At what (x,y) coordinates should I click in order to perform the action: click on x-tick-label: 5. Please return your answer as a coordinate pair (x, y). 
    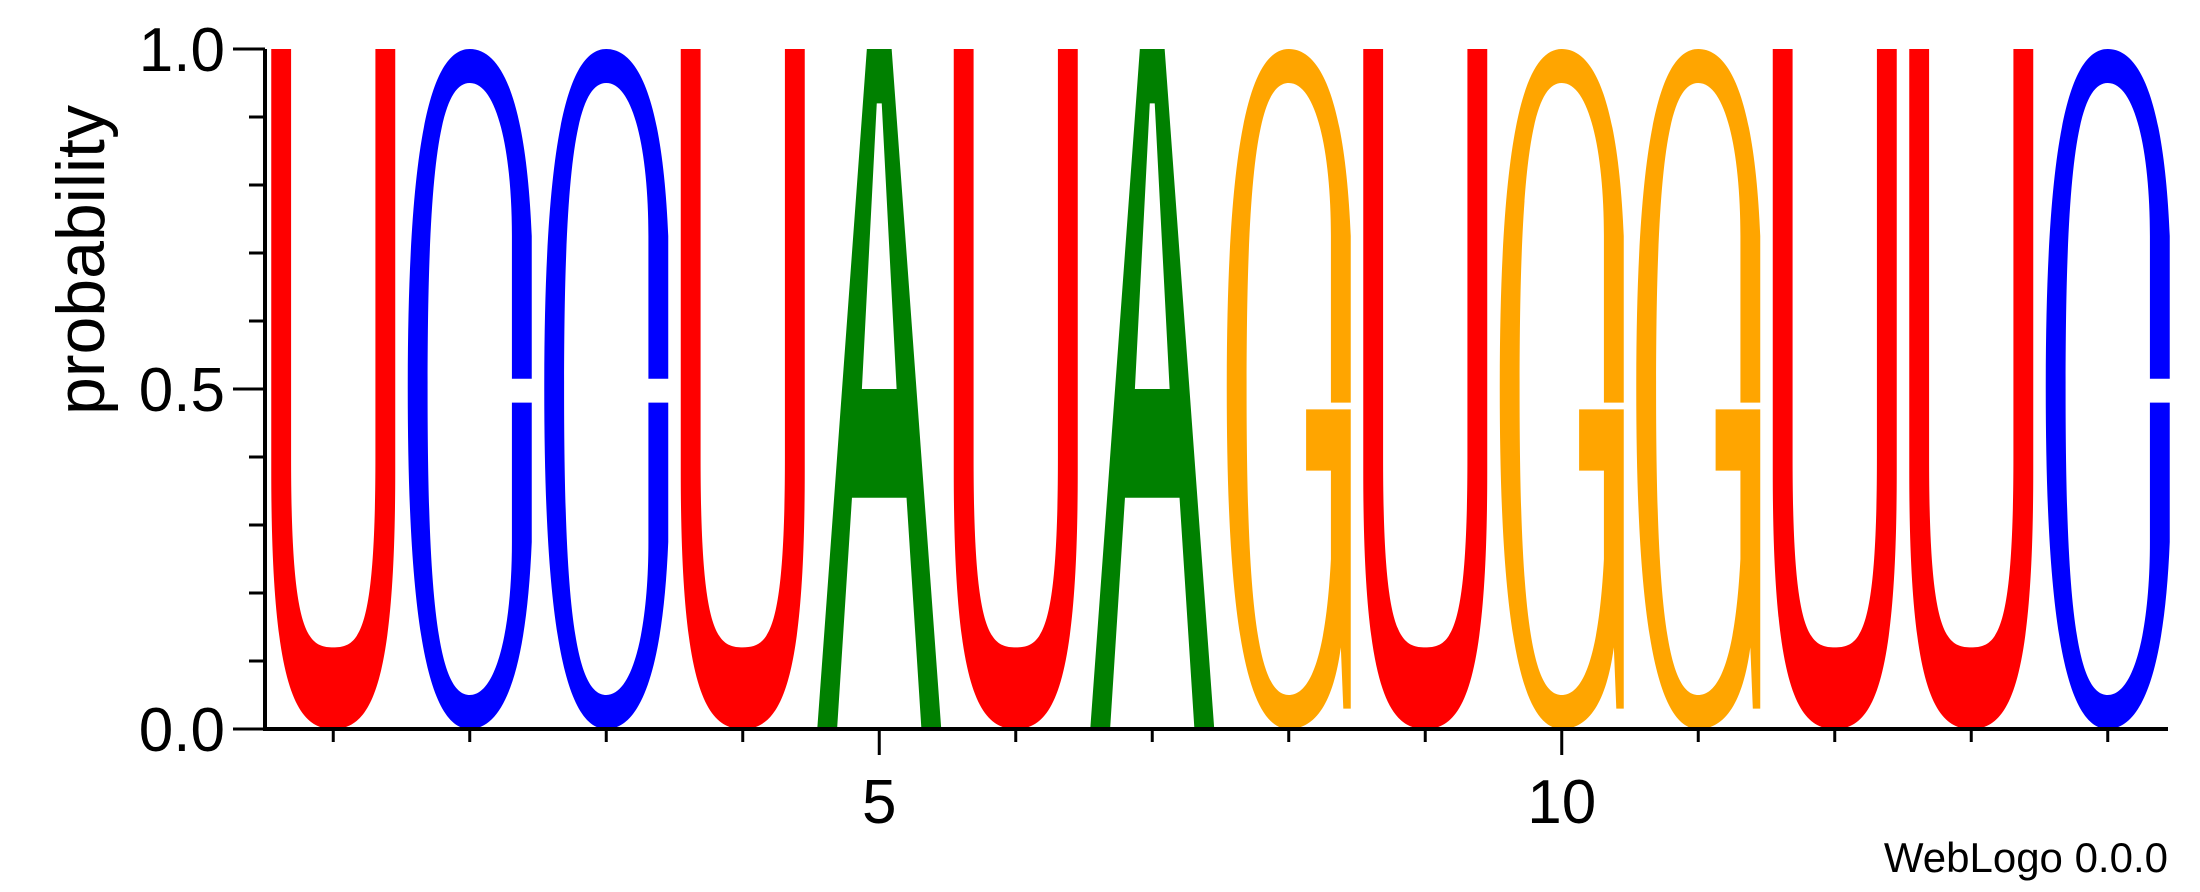
    Looking at the image, I should click on (879, 802).